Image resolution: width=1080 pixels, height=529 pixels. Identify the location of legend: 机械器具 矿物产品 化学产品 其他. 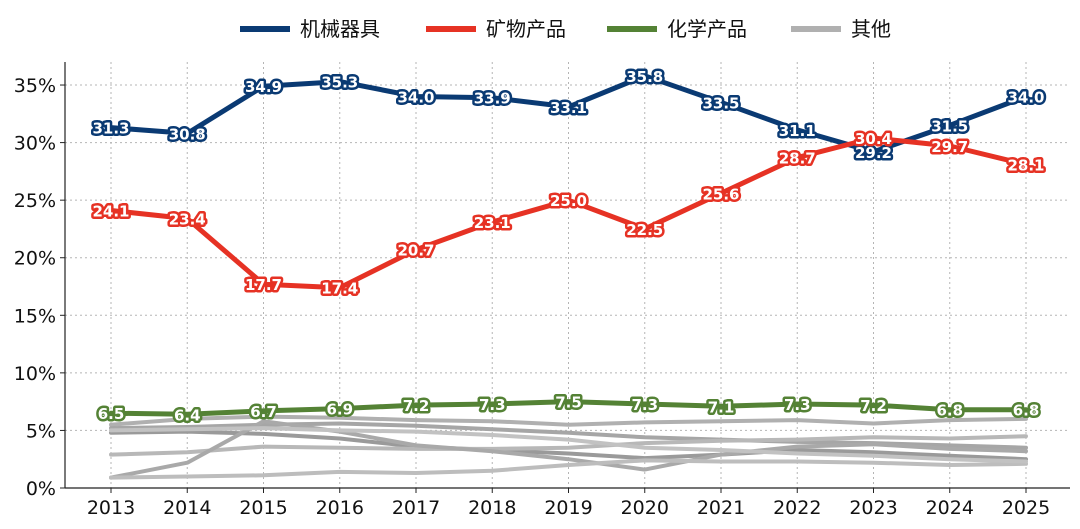
(565, 29).